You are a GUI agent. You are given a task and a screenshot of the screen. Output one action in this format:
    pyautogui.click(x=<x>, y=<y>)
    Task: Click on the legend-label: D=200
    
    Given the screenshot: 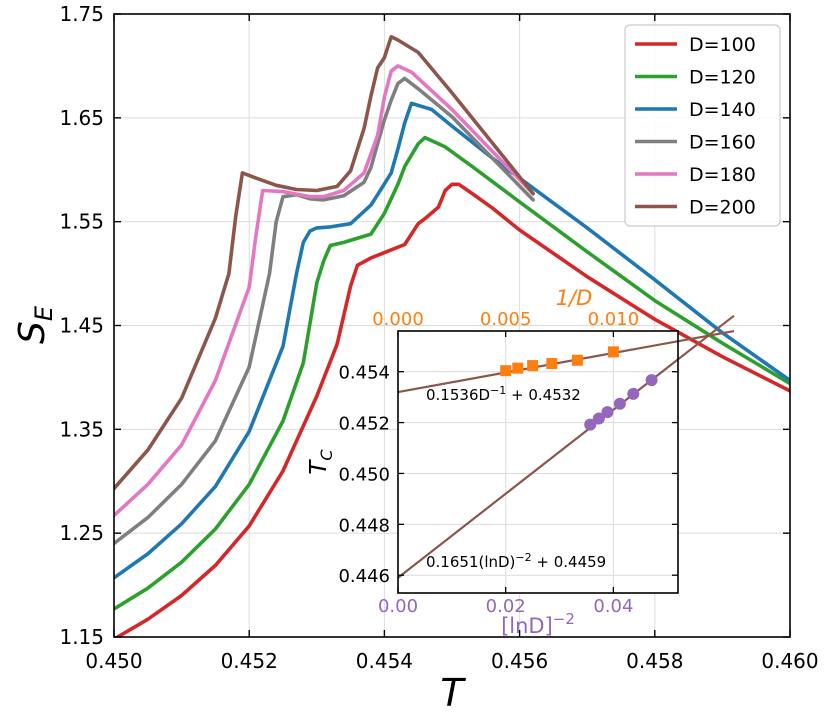 What is the action you would take?
    pyautogui.click(x=722, y=208)
    